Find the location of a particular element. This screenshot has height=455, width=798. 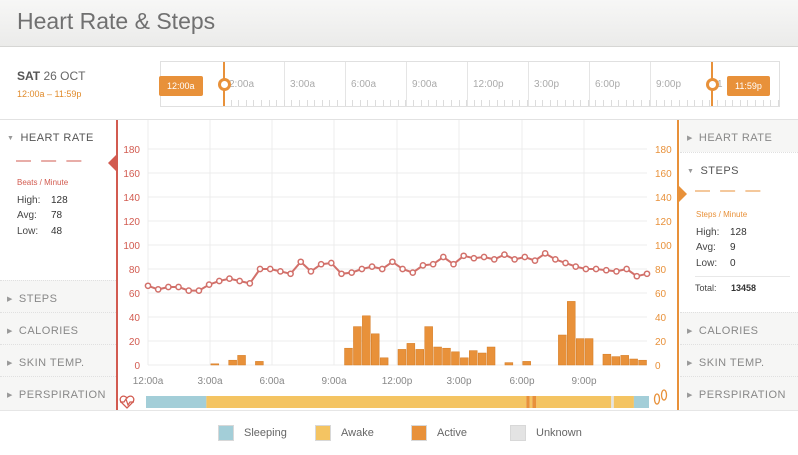

section-label: STEPS is located at coordinates (38, 299).